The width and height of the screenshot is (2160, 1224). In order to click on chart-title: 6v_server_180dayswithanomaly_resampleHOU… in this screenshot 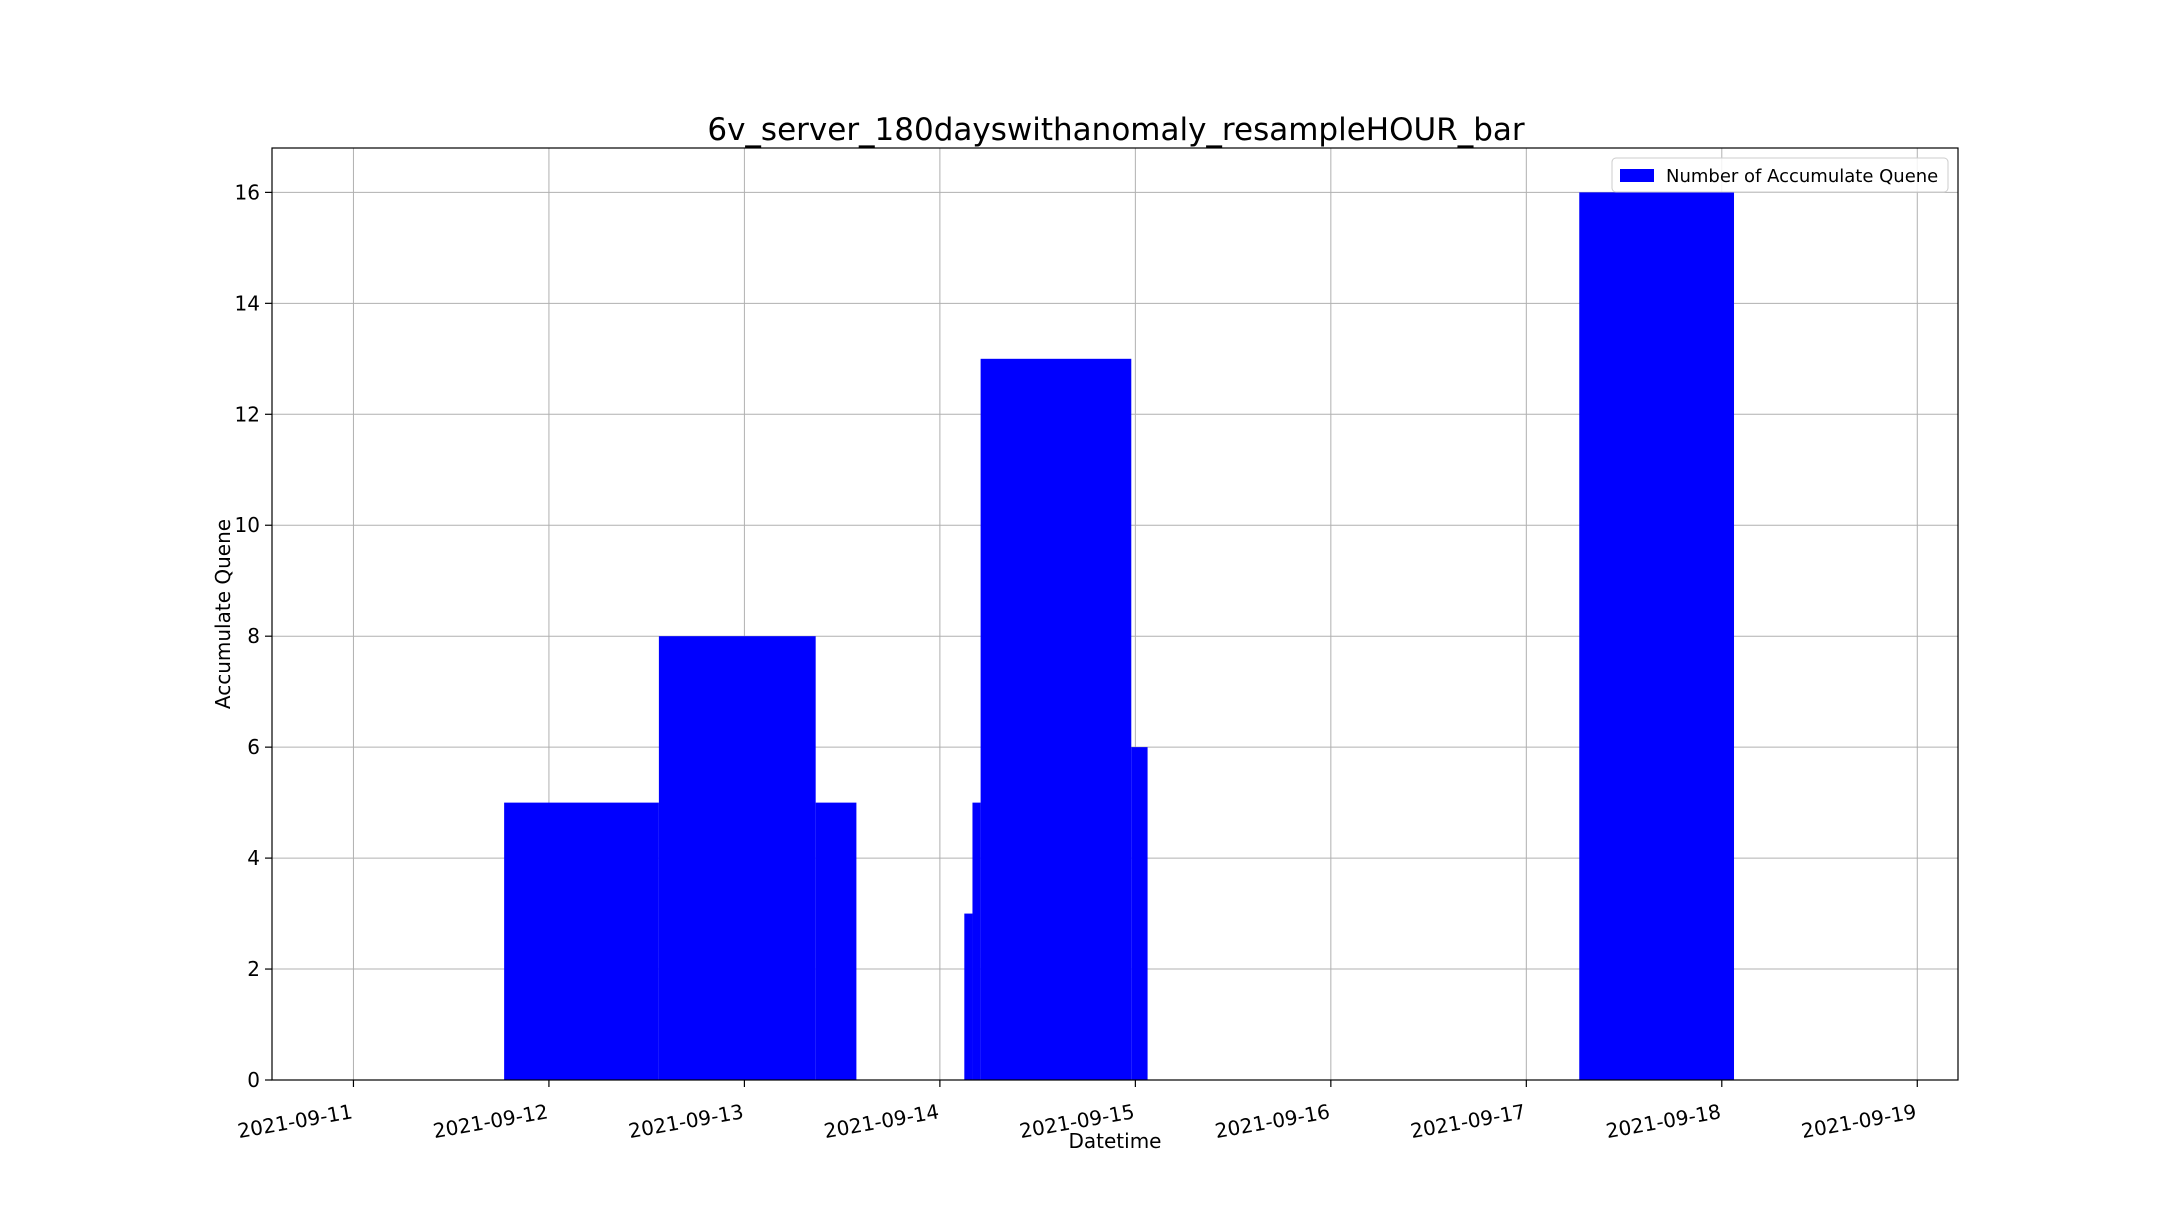, I will do `click(1116, 130)`.